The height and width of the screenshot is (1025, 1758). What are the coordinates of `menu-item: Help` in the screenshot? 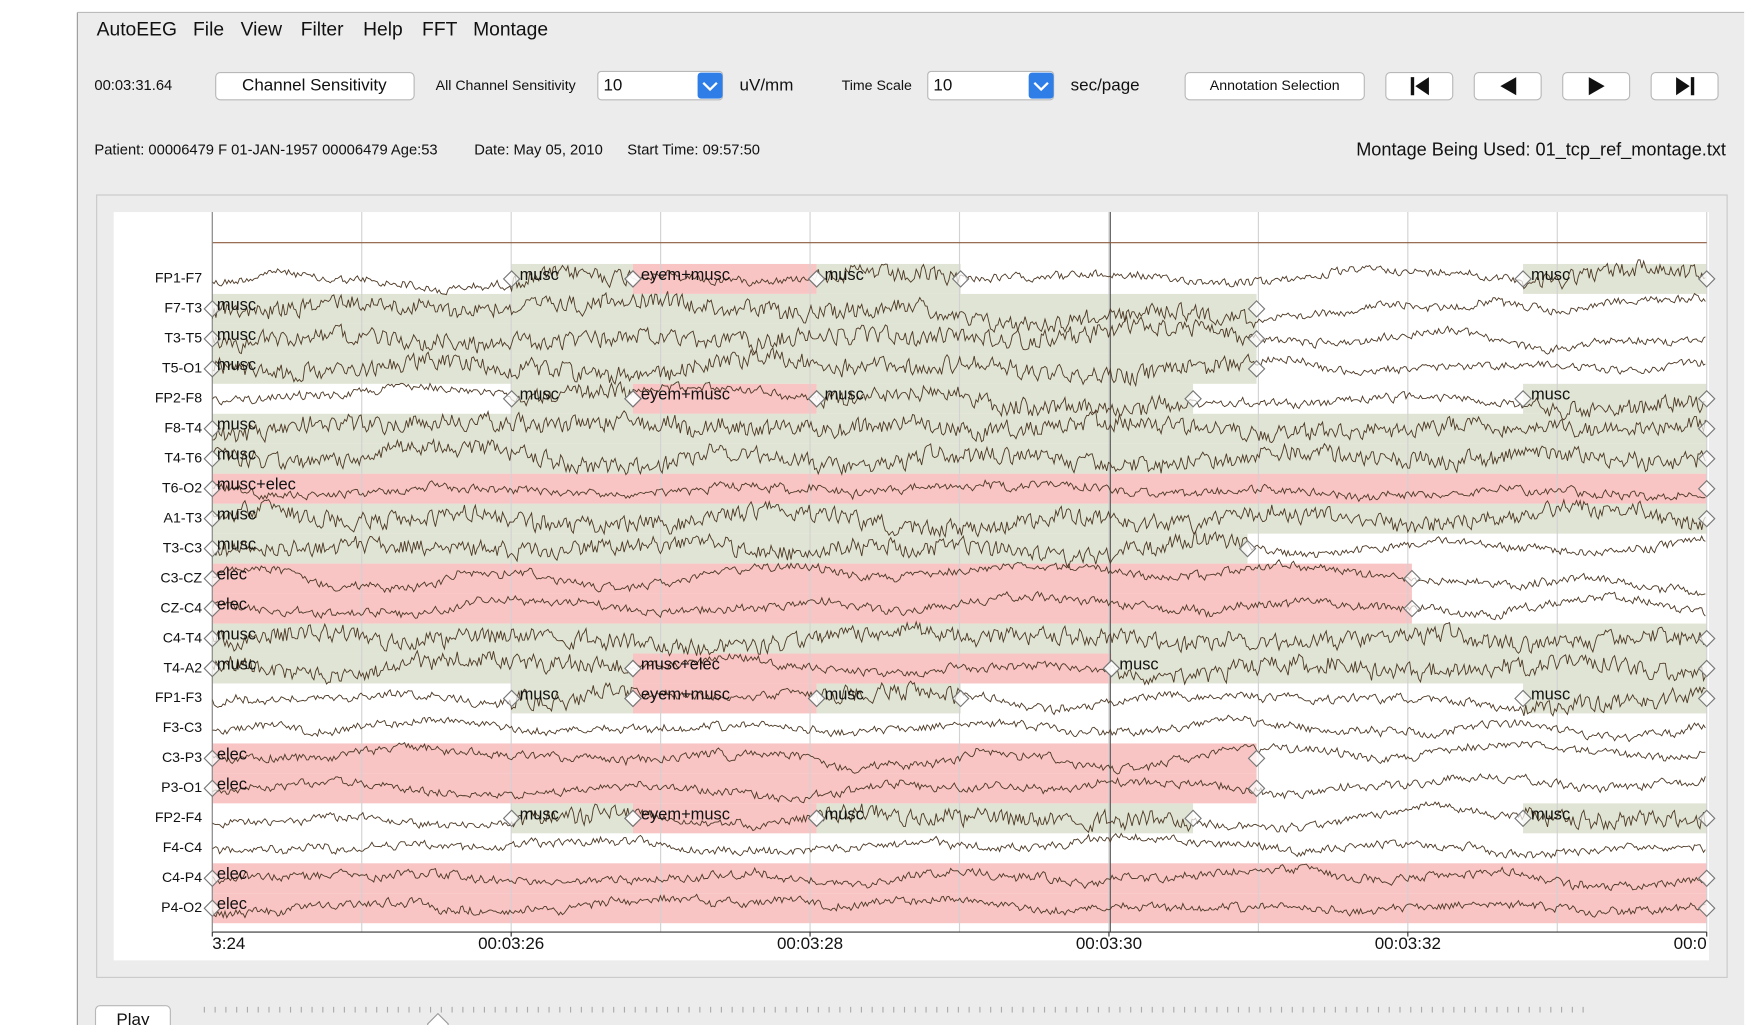 It's located at (383, 30).